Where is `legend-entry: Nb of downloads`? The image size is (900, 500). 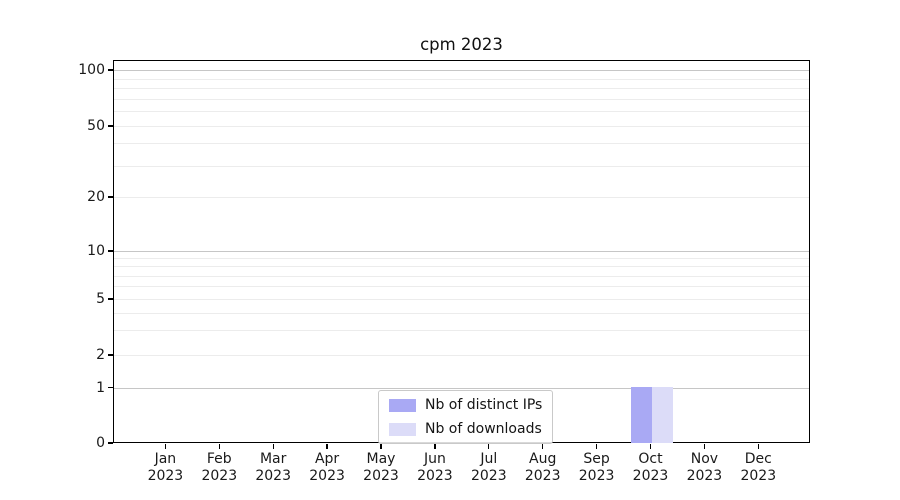
legend-entry: Nb of downloads is located at coordinates (465, 429).